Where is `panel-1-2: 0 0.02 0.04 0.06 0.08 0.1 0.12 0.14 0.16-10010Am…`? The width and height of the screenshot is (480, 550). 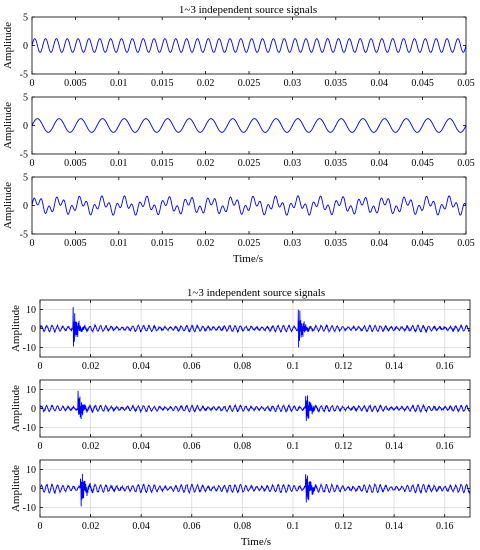
panel-1-2: 0 0.02 0.04 0.06 0.08 0.1 0.12 0.14 0.16-10010Am… is located at coordinates (240, 495).